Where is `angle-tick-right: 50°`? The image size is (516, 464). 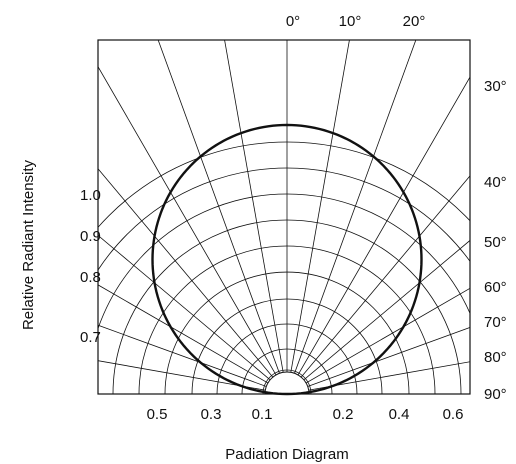
angle-tick-right: 50° is located at coordinates (495, 242).